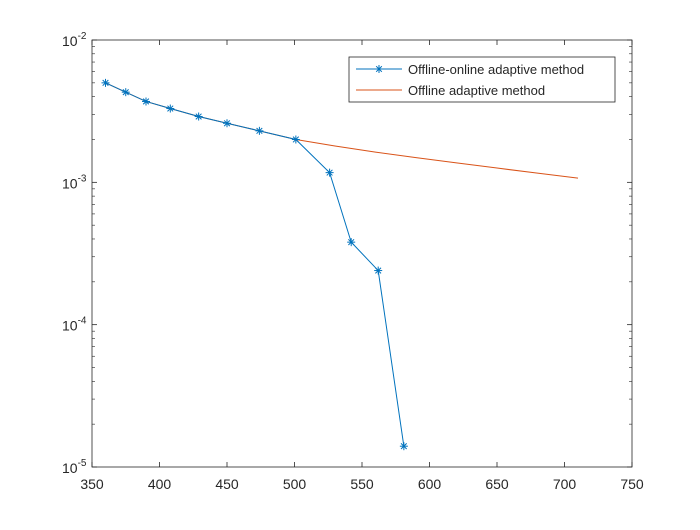  I want to click on legend-label-offline-adaptive-method: Offline adaptive method, so click(476, 90).